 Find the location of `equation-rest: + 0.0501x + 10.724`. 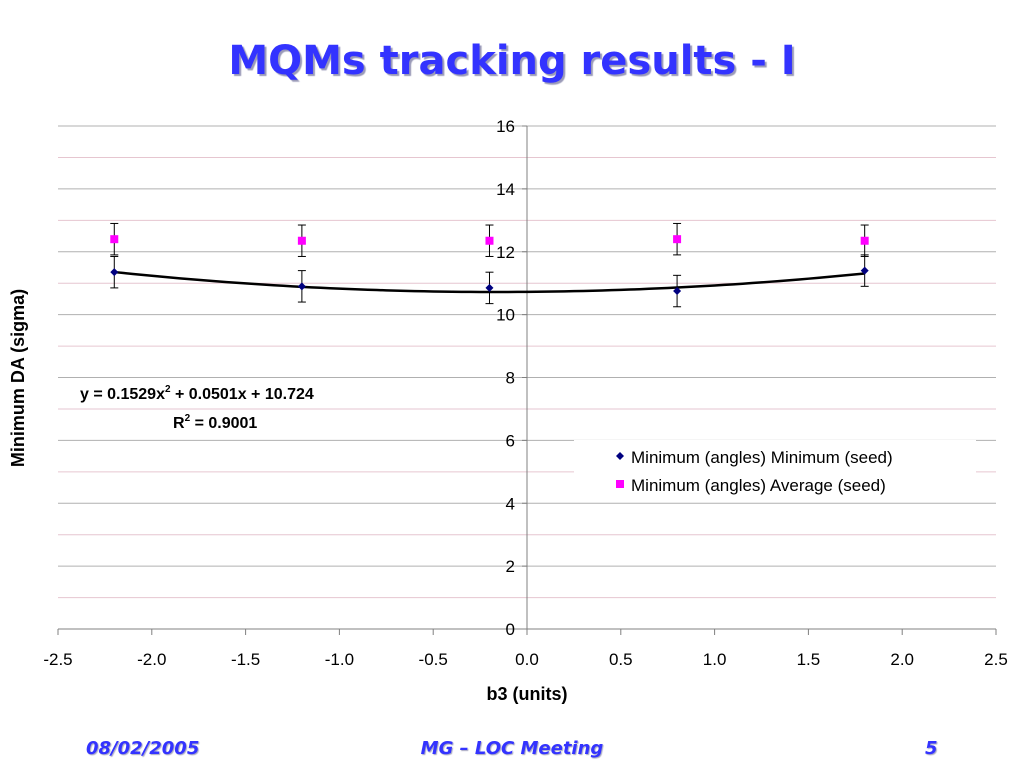

equation-rest: + 0.0501x + 10.724 is located at coordinates (242, 394).